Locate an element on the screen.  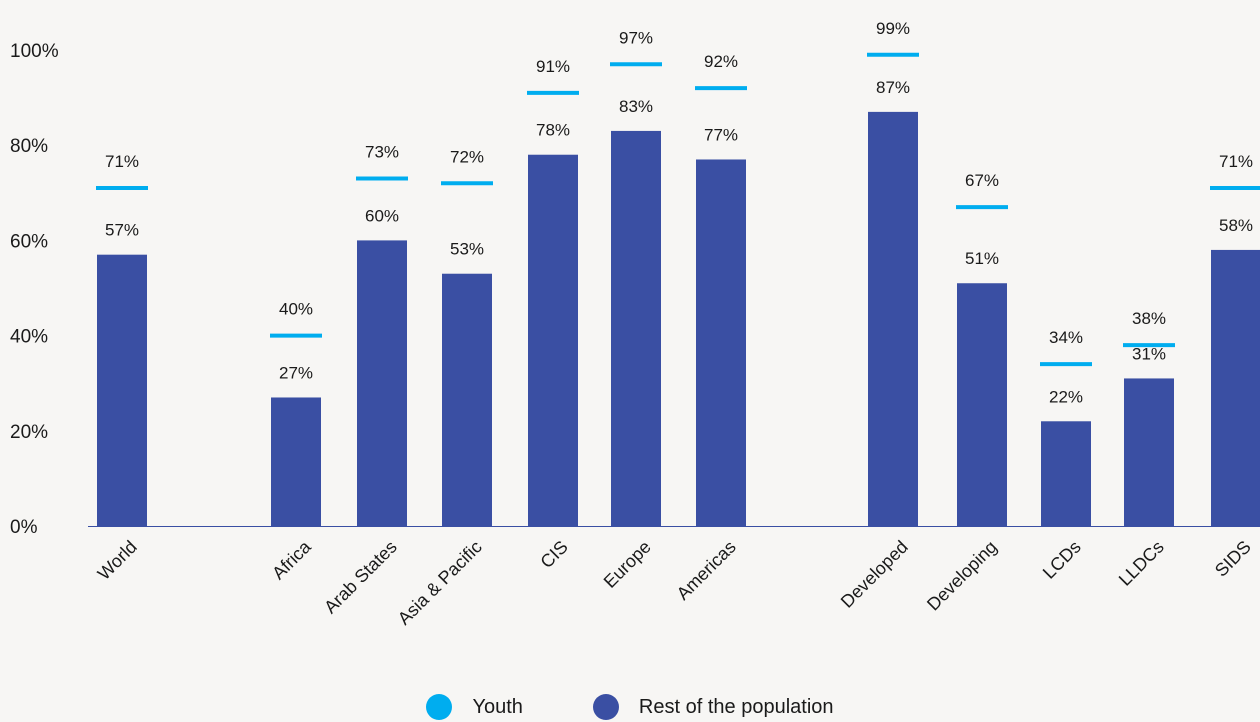
x-tick-label: Developed is located at coordinates (874, 574).